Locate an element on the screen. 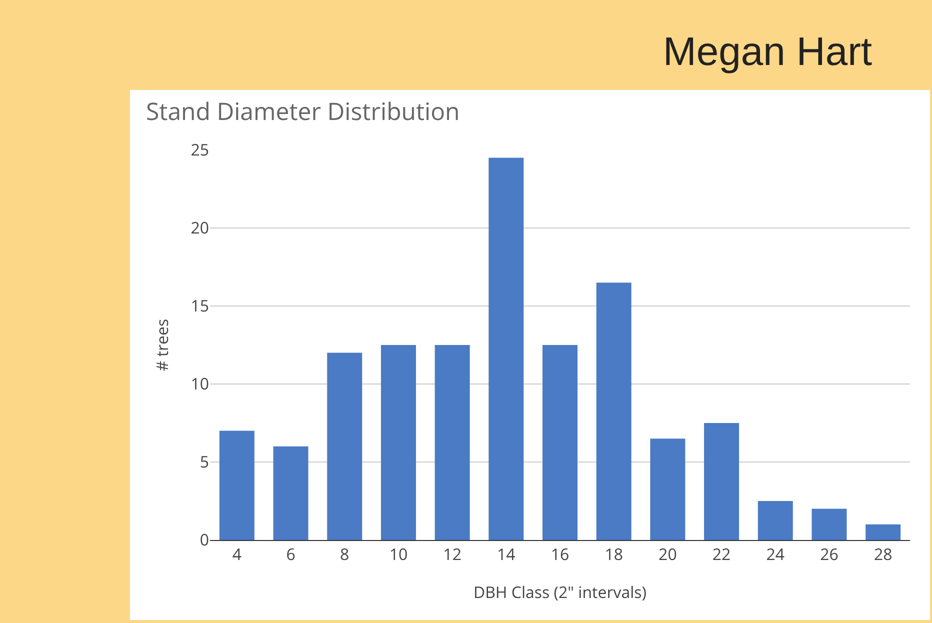 The image size is (932, 623). x-tick-label: 12 is located at coordinates (452, 554).